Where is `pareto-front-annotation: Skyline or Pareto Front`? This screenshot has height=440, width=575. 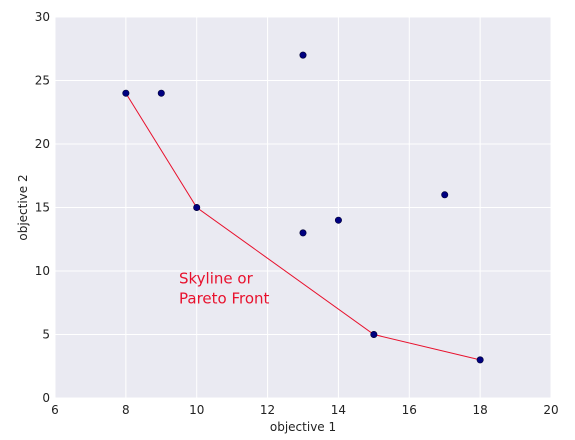 pareto-front-annotation: Skyline or Pareto Front is located at coordinates (224, 289).